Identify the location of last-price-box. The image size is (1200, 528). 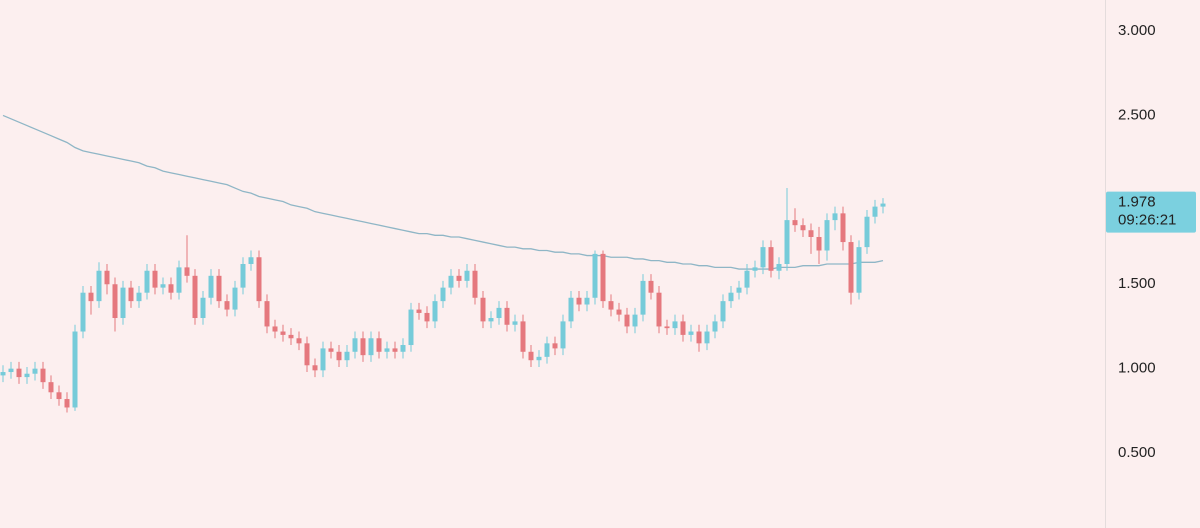
(1151, 212).